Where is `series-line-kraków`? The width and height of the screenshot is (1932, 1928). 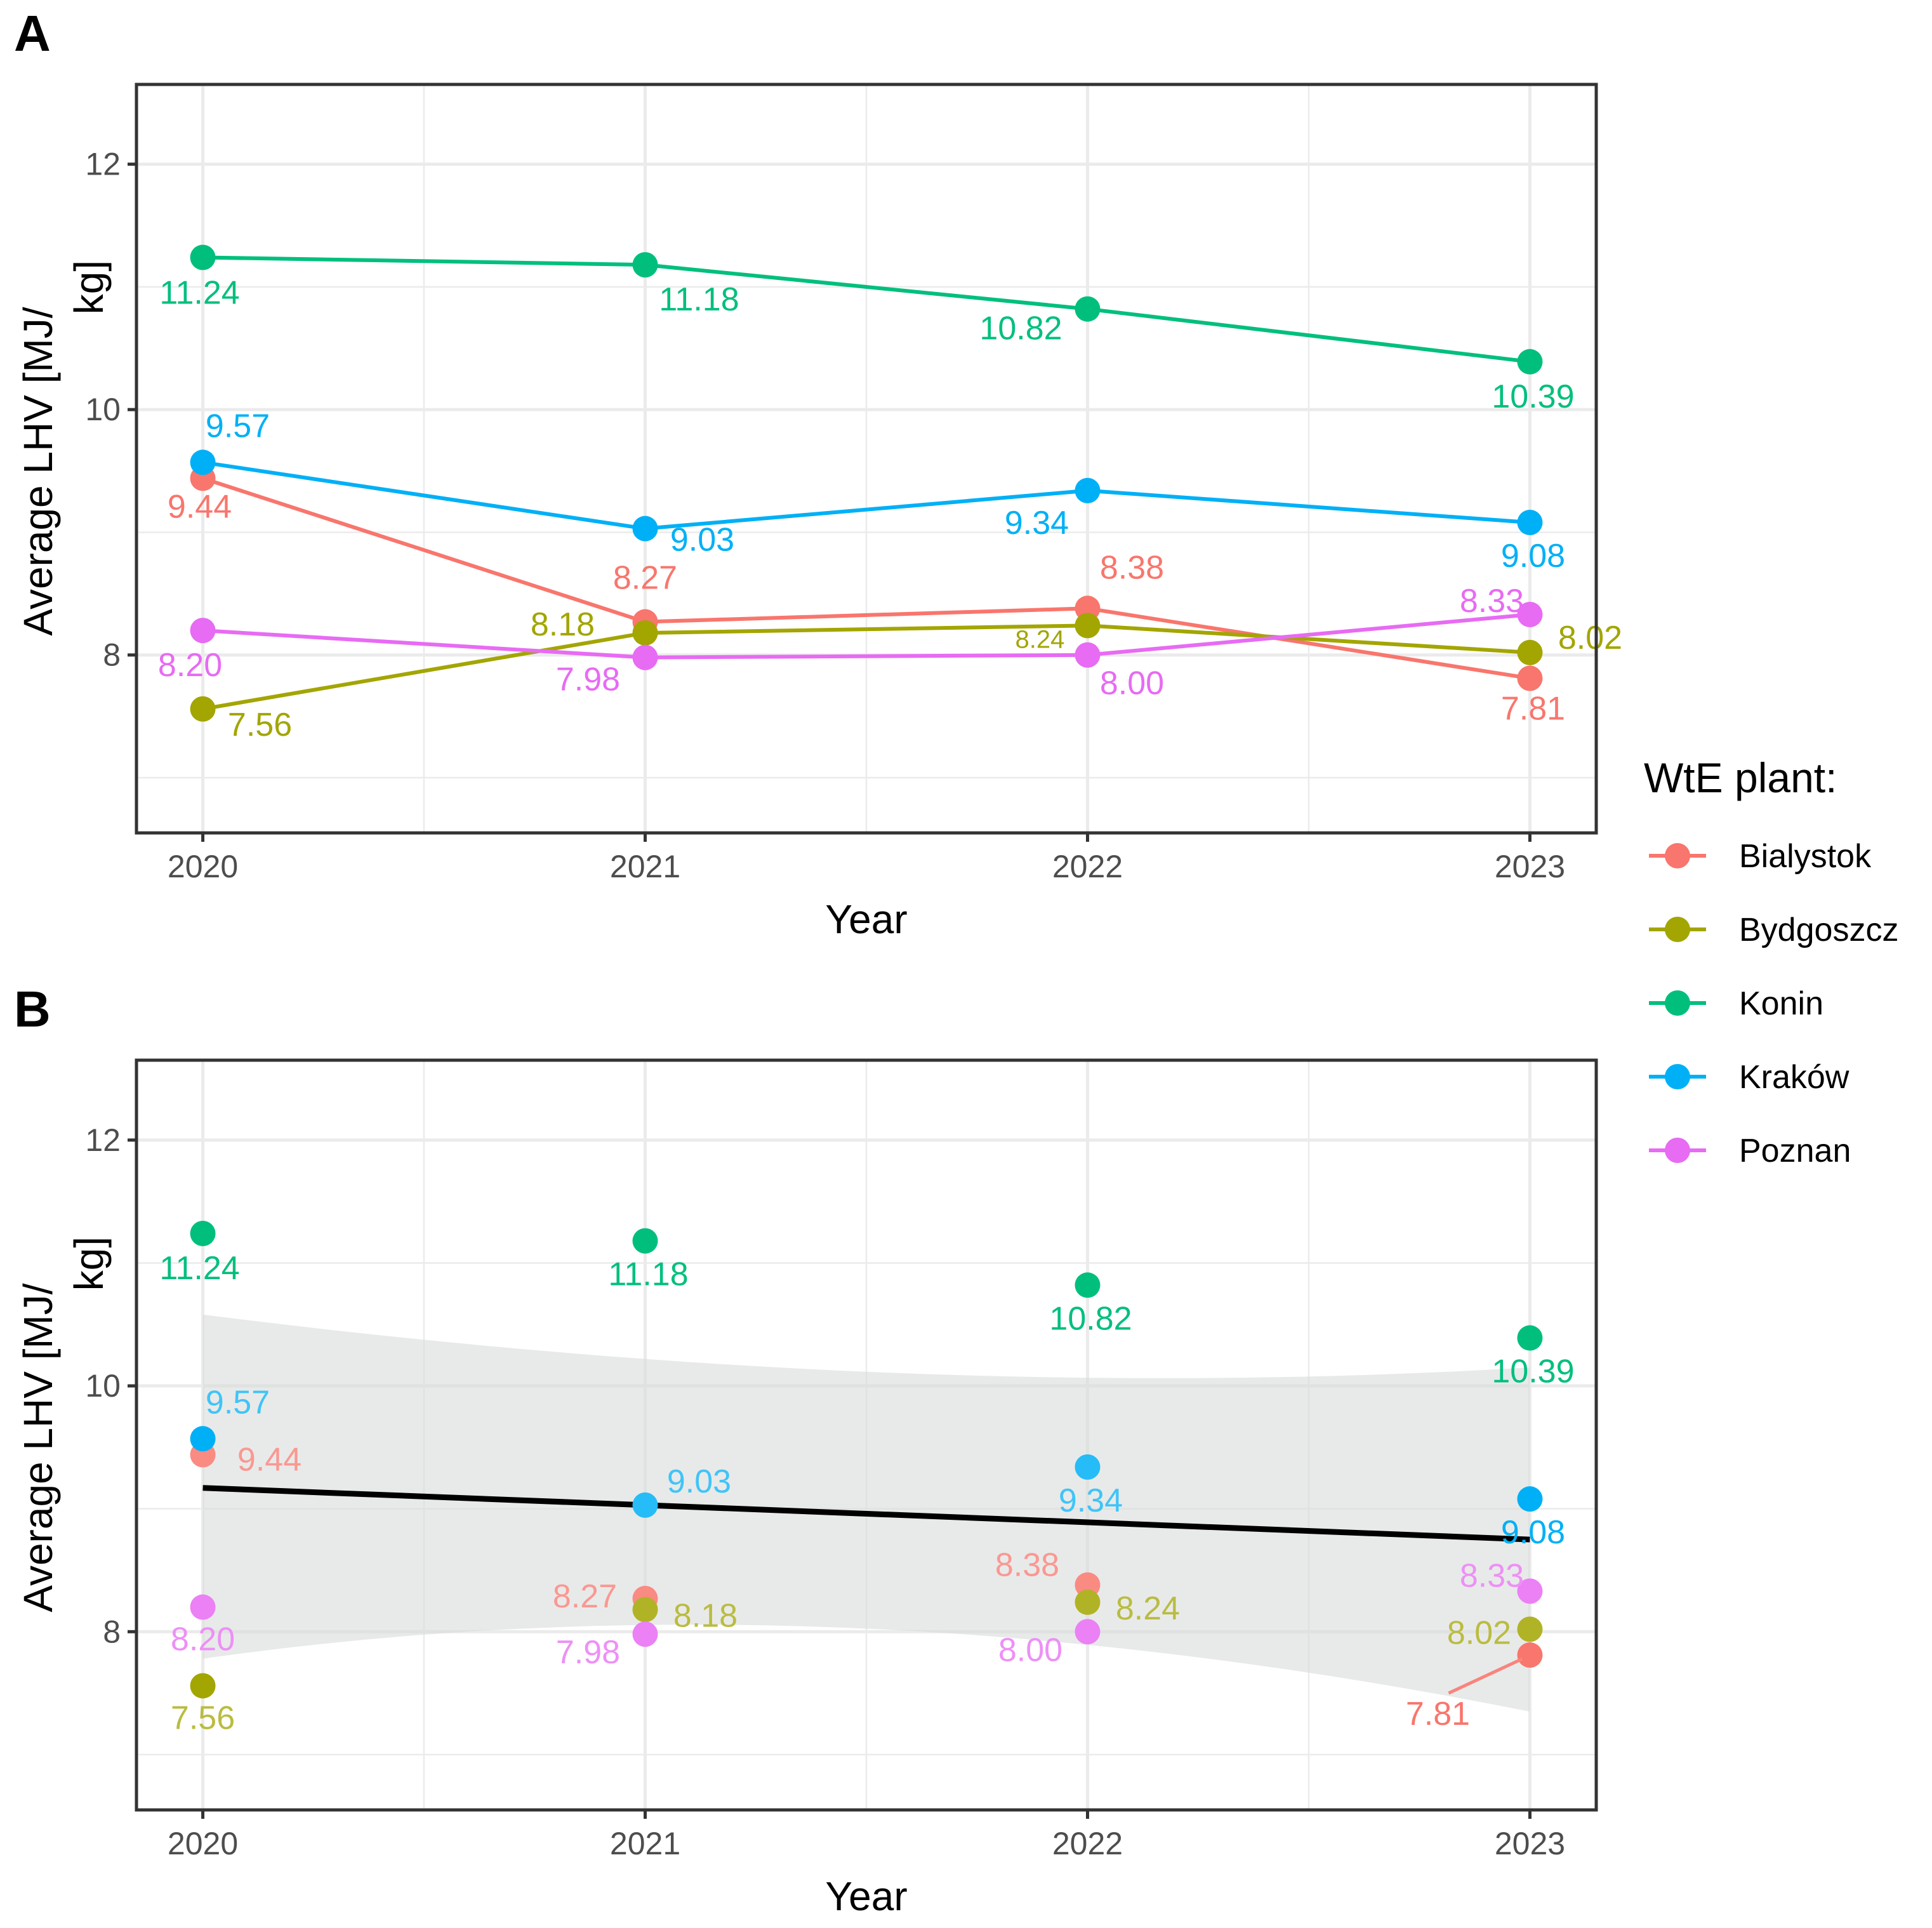
series-line-kraków is located at coordinates (866, 495).